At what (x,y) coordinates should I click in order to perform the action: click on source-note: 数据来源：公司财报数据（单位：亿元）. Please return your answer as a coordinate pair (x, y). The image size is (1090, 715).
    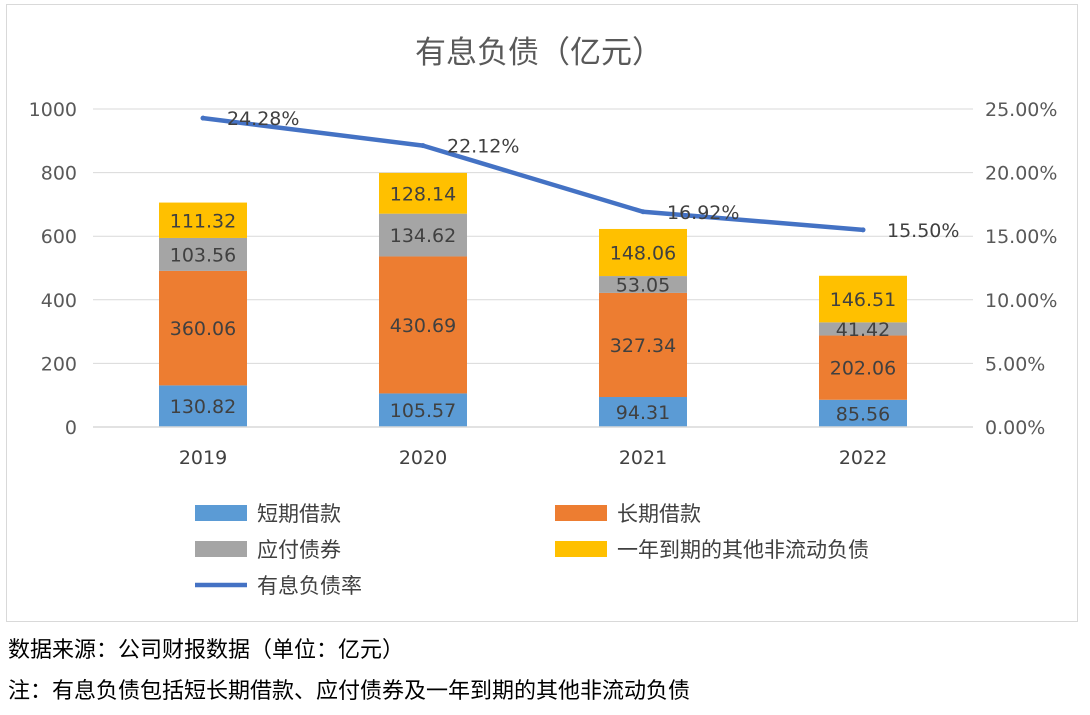
    Looking at the image, I should click on (206, 650).